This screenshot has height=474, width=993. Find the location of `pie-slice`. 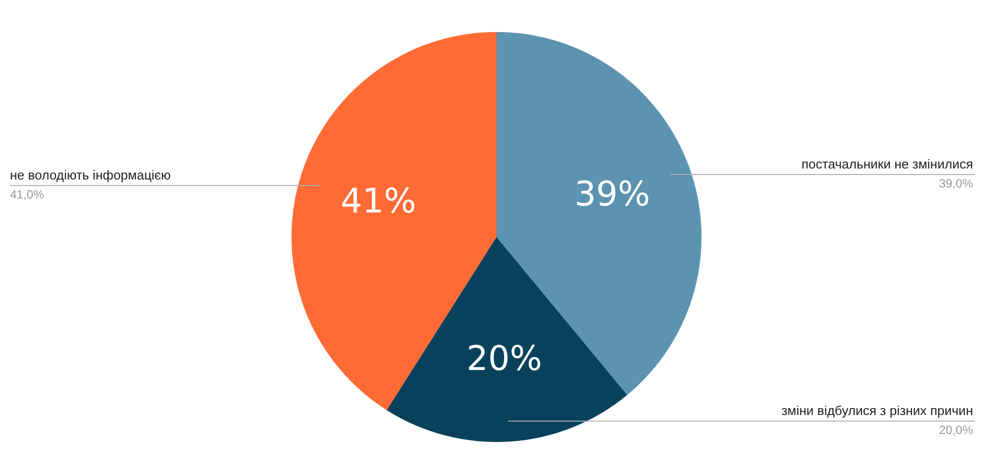

pie-slice is located at coordinates (507, 339).